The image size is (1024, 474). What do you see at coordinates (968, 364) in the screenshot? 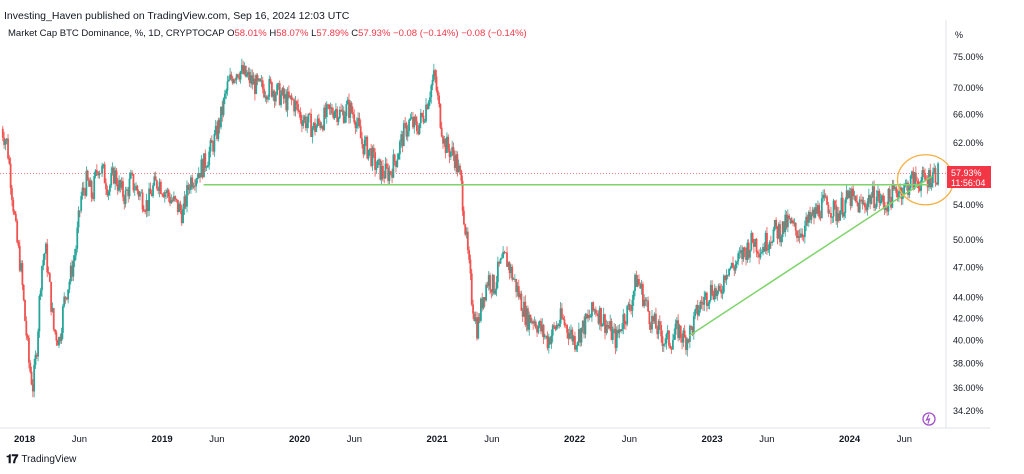
I see `y-tick-label: 38.00%` at bounding box center [968, 364].